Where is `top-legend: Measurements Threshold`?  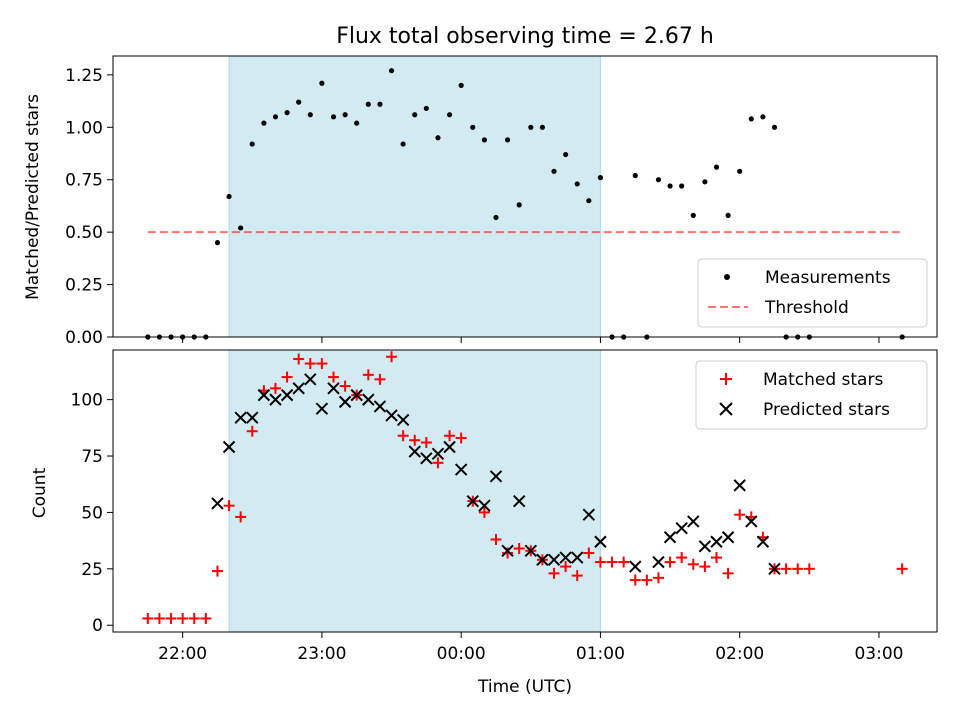 top-legend: Measurements Threshold is located at coordinates (812, 293).